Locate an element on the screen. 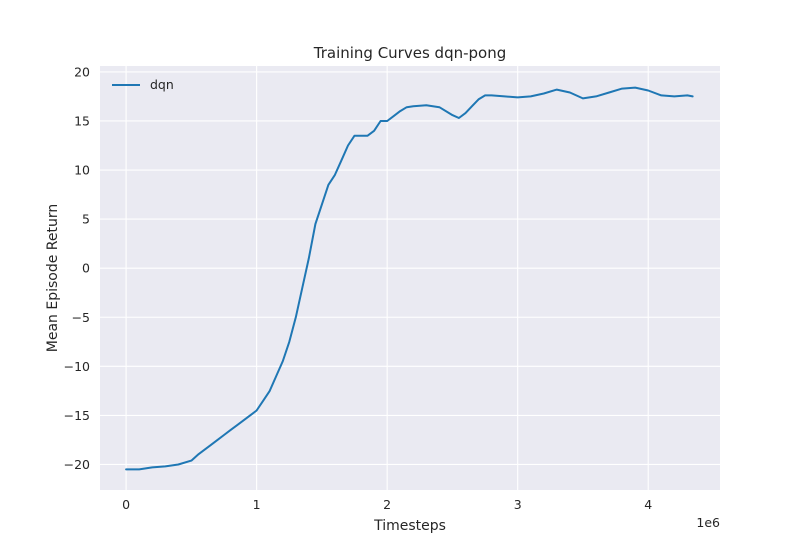 This screenshot has width=800, height=550. y-tick-labels: −20 −15 −10 −5 0 5 10 15 20 is located at coordinates (77, 268).